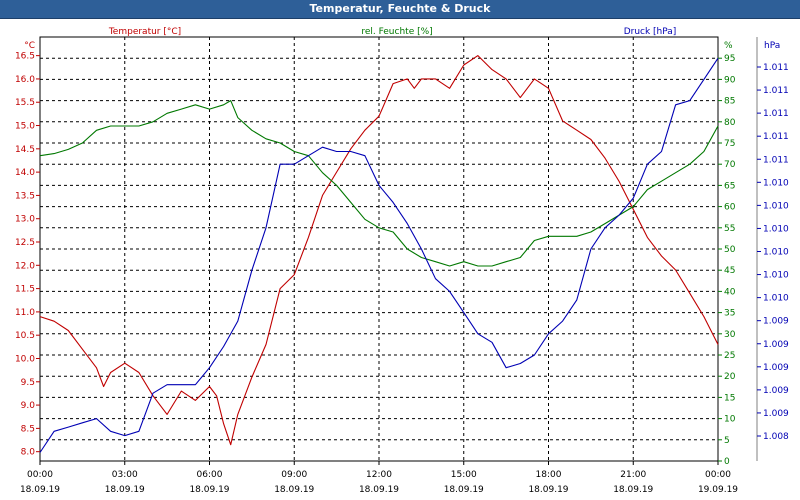 The height and width of the screenshot is (500, 800). I want to click on humidity-tick-label: 35, so click(729, 314).